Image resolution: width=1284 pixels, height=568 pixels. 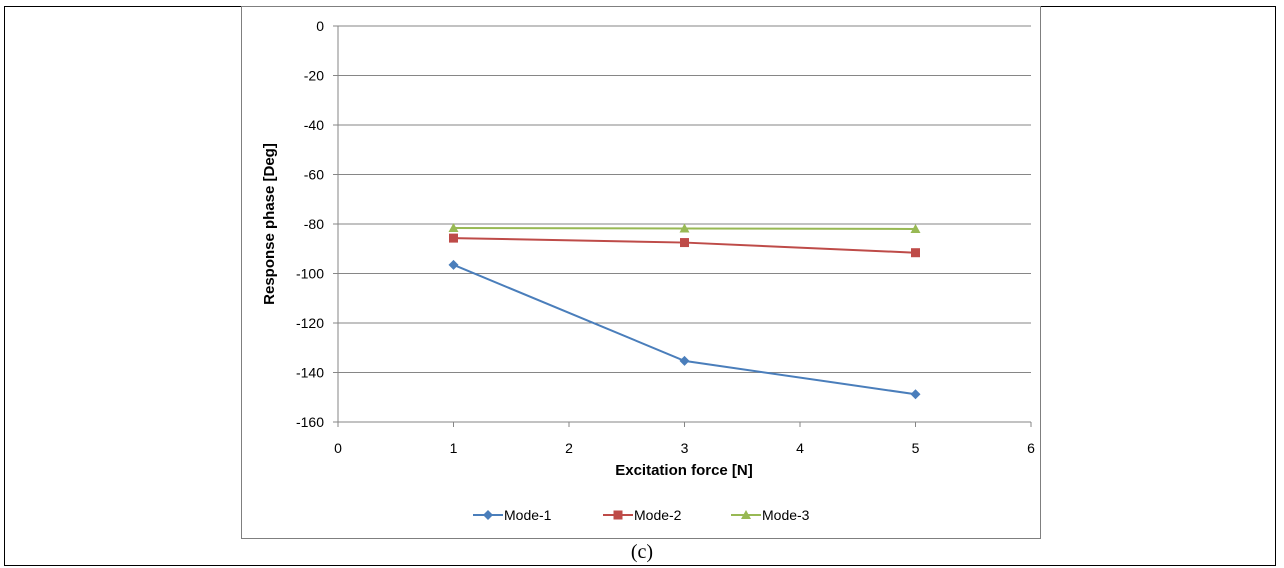 What do you see at coordinates (314, 224) in the screenshot?
I see `y-tick-label: -80` at bounding box center [314, 224].